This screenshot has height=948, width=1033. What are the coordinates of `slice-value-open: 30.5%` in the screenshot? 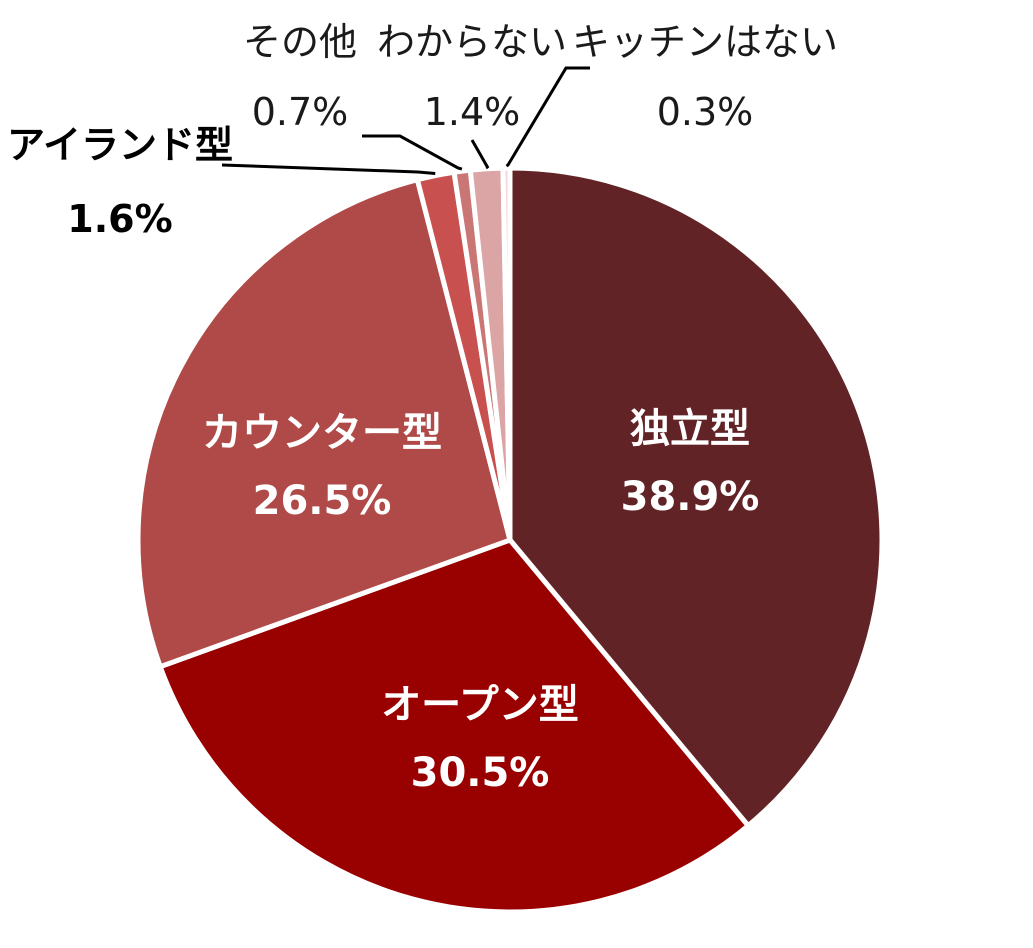 It's located at (480, 773).